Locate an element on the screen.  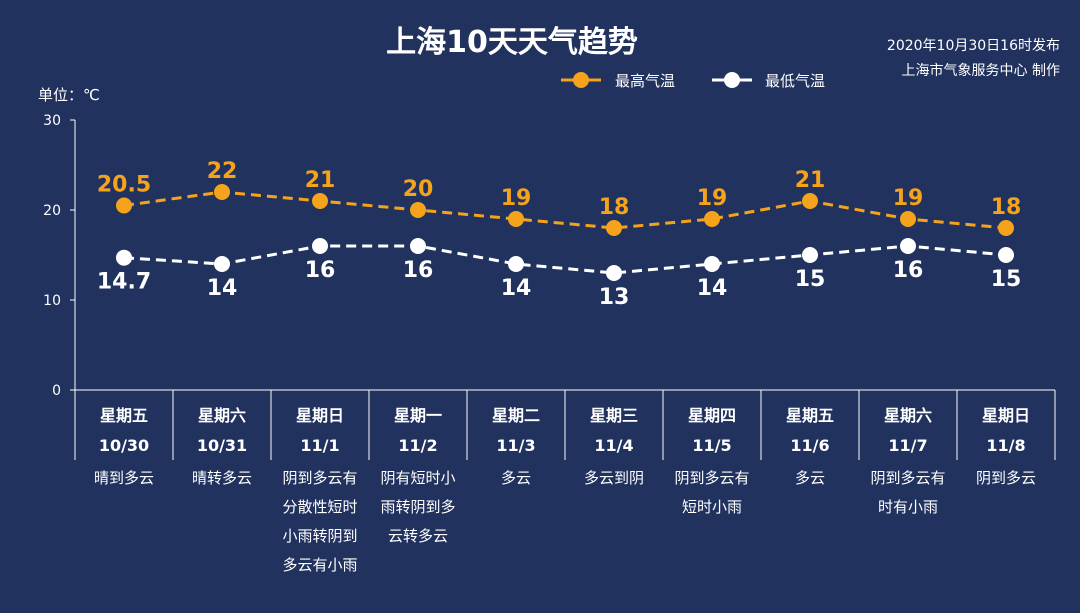
legend-low-marker is located at coordinates (732, 80).